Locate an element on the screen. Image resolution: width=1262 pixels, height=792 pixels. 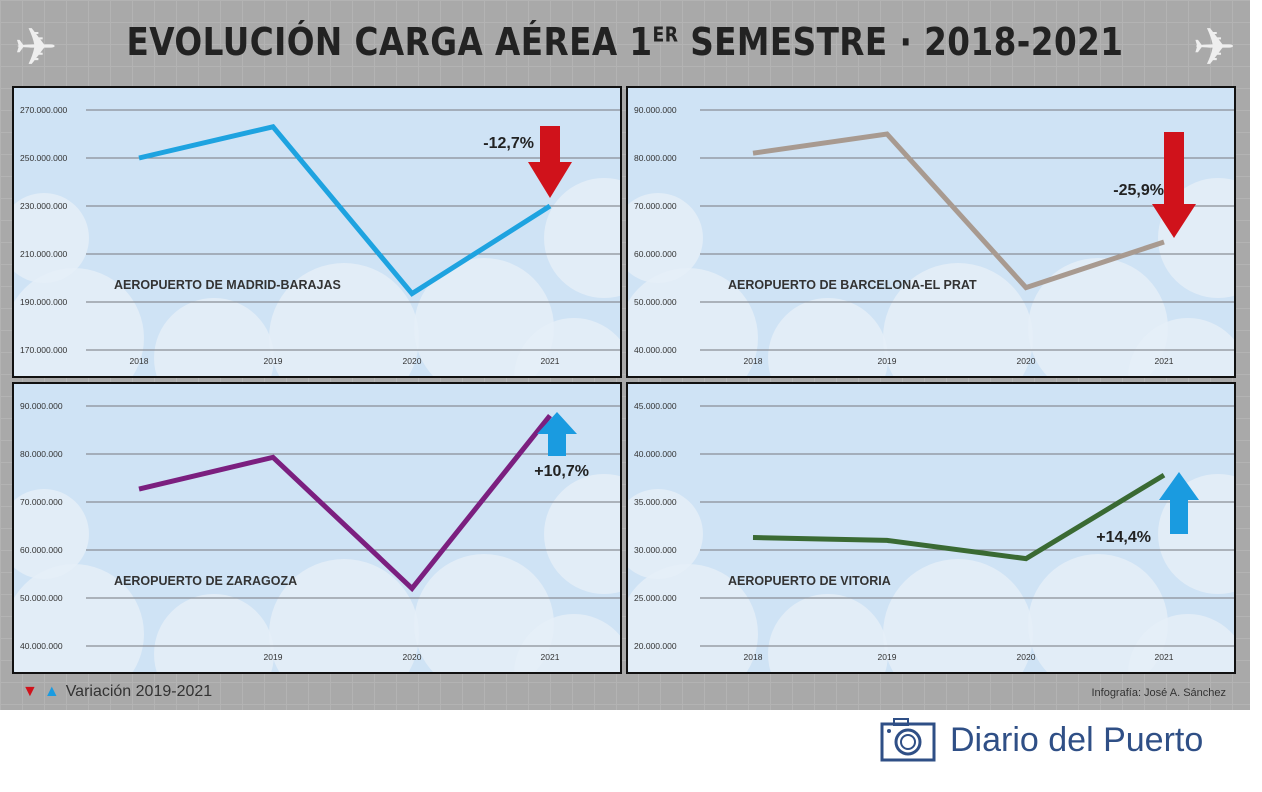
y-tick-label: 170.000.000 is located at coordinates (44, 350).